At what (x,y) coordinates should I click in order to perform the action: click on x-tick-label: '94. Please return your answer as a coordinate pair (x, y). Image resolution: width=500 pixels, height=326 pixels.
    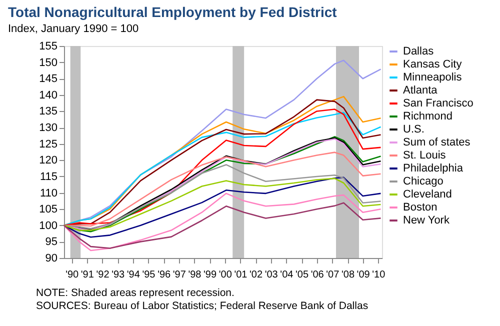
    Looking at the image, I should click on (133, 275).